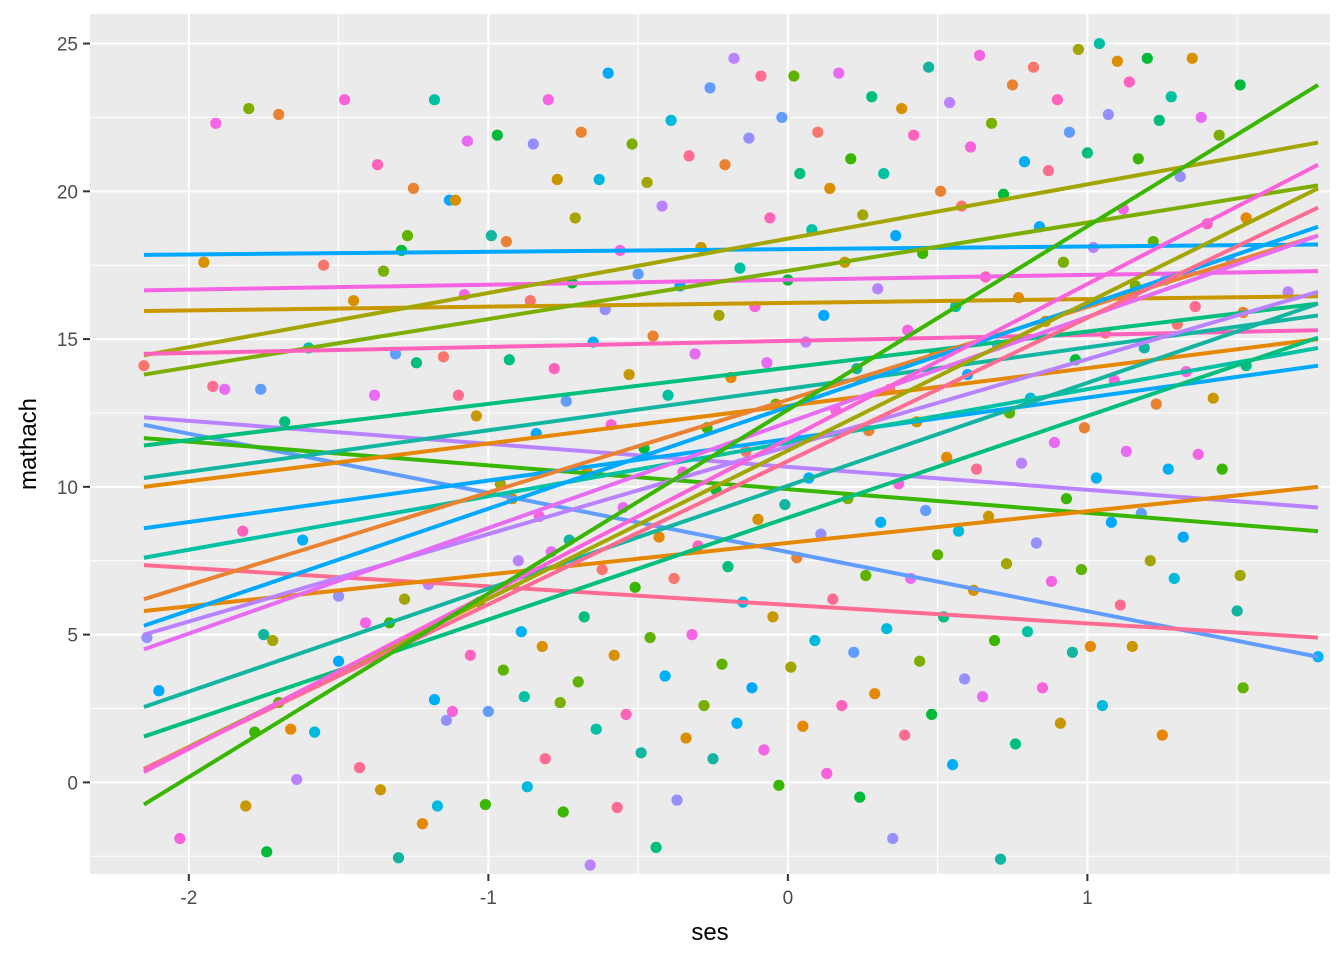 Image resolution: width=1344 pixels, height=960 pixels. What do you see at coordinates (731, 304) in the screenshot?
I see `regression-line` at bounding box center [731, 304].